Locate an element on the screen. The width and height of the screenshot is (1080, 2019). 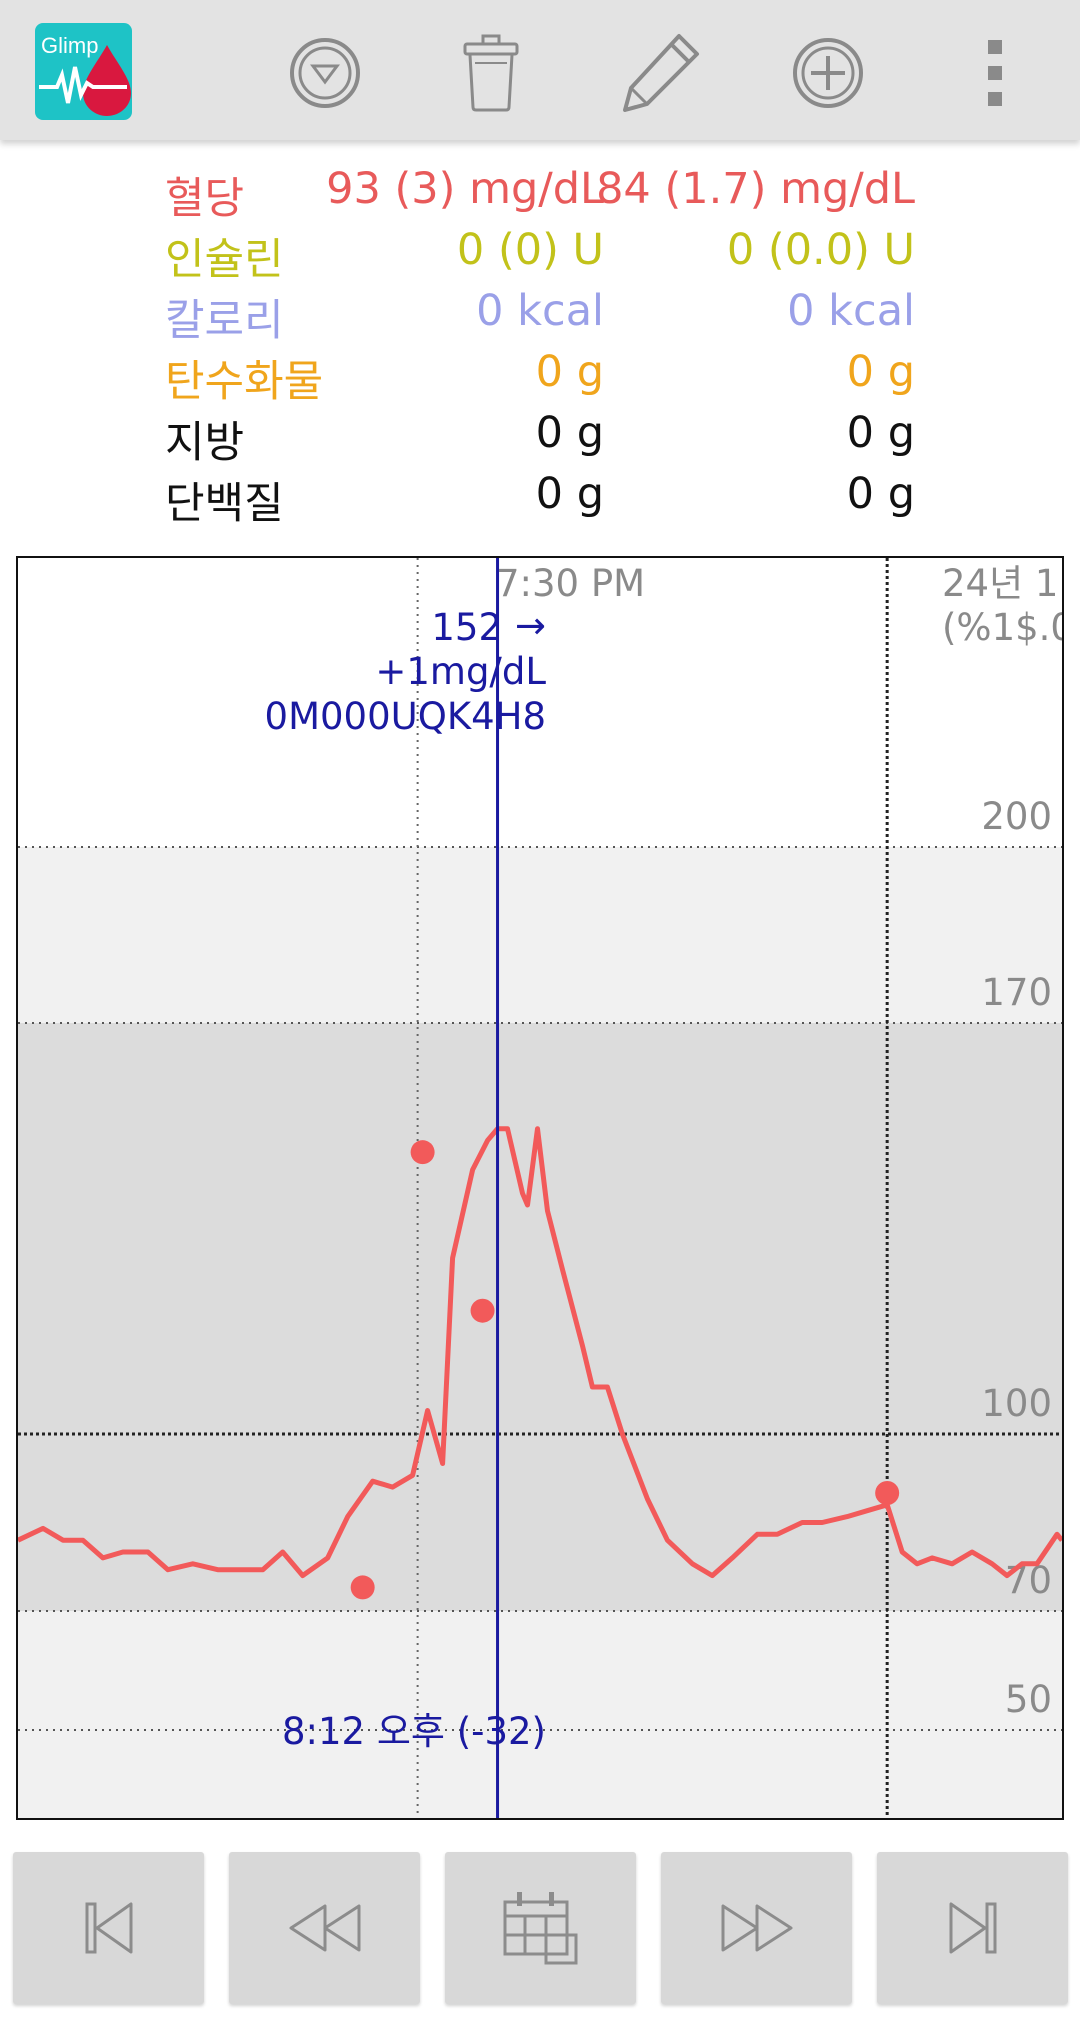
blood-drop-icon is located at coordinates (85, 80).